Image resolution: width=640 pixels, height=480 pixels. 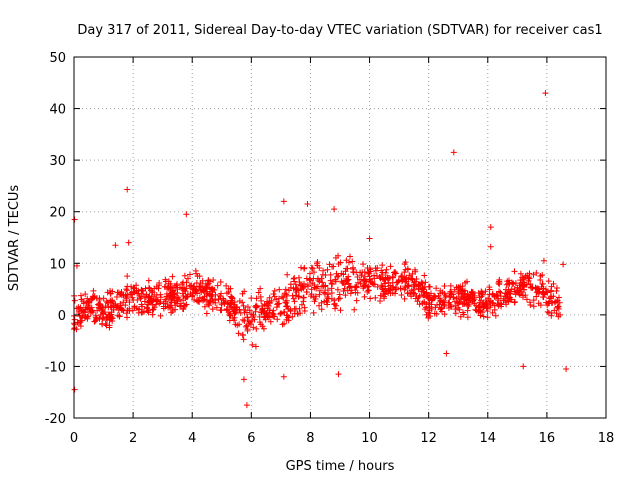 What do you see at coordinates (57, 161) in the screenshot?
I see `y-tick-label: 30` at bounding box center [57, 161].